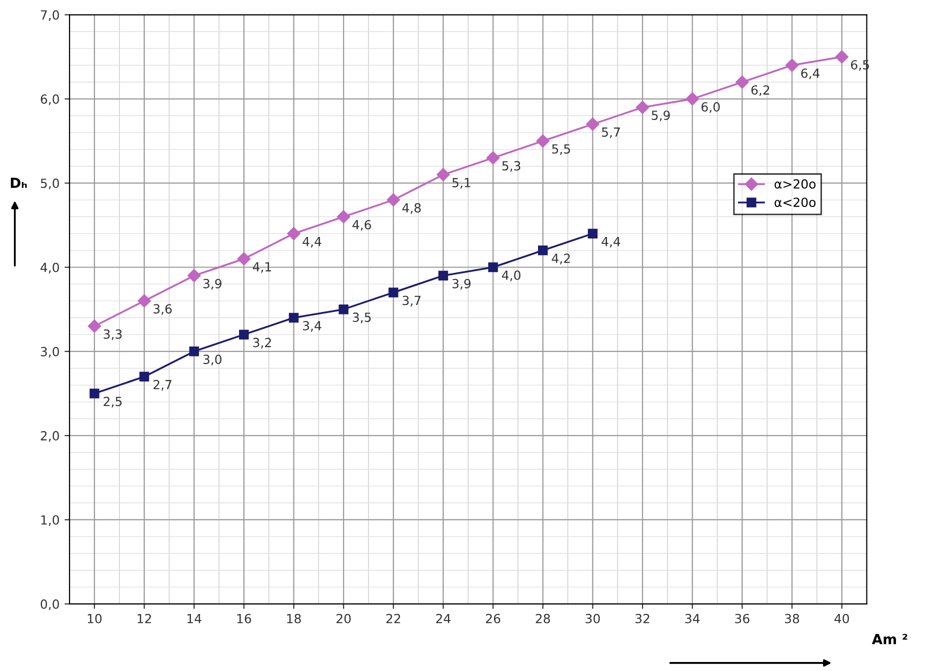  I want to click on y-tick-label: 6,0, so click(49, 100).